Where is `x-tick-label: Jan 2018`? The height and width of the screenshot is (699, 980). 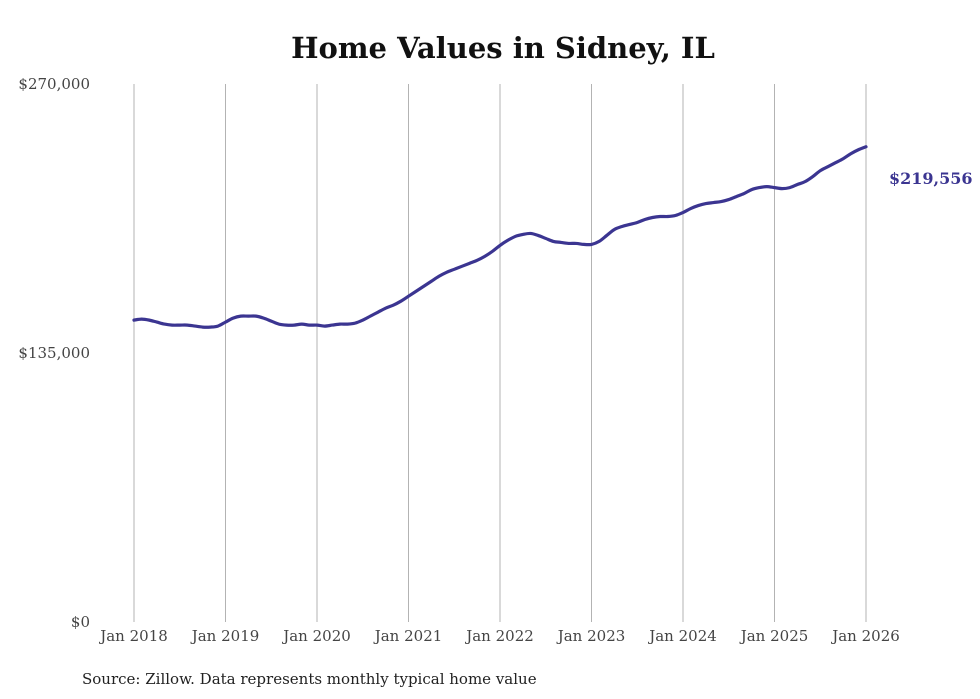 x-tick-label: Jan 2018 is located at coordinates (133, 636).